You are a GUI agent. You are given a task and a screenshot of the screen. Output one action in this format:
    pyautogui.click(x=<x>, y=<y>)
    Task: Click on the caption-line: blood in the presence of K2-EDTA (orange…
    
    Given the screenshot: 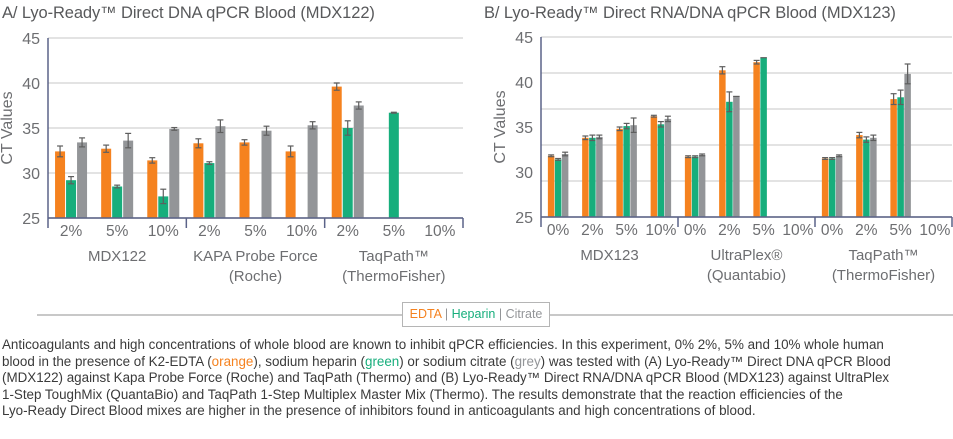 What is the action you would take?
    pyautogui.click(x=477, y=362)
    